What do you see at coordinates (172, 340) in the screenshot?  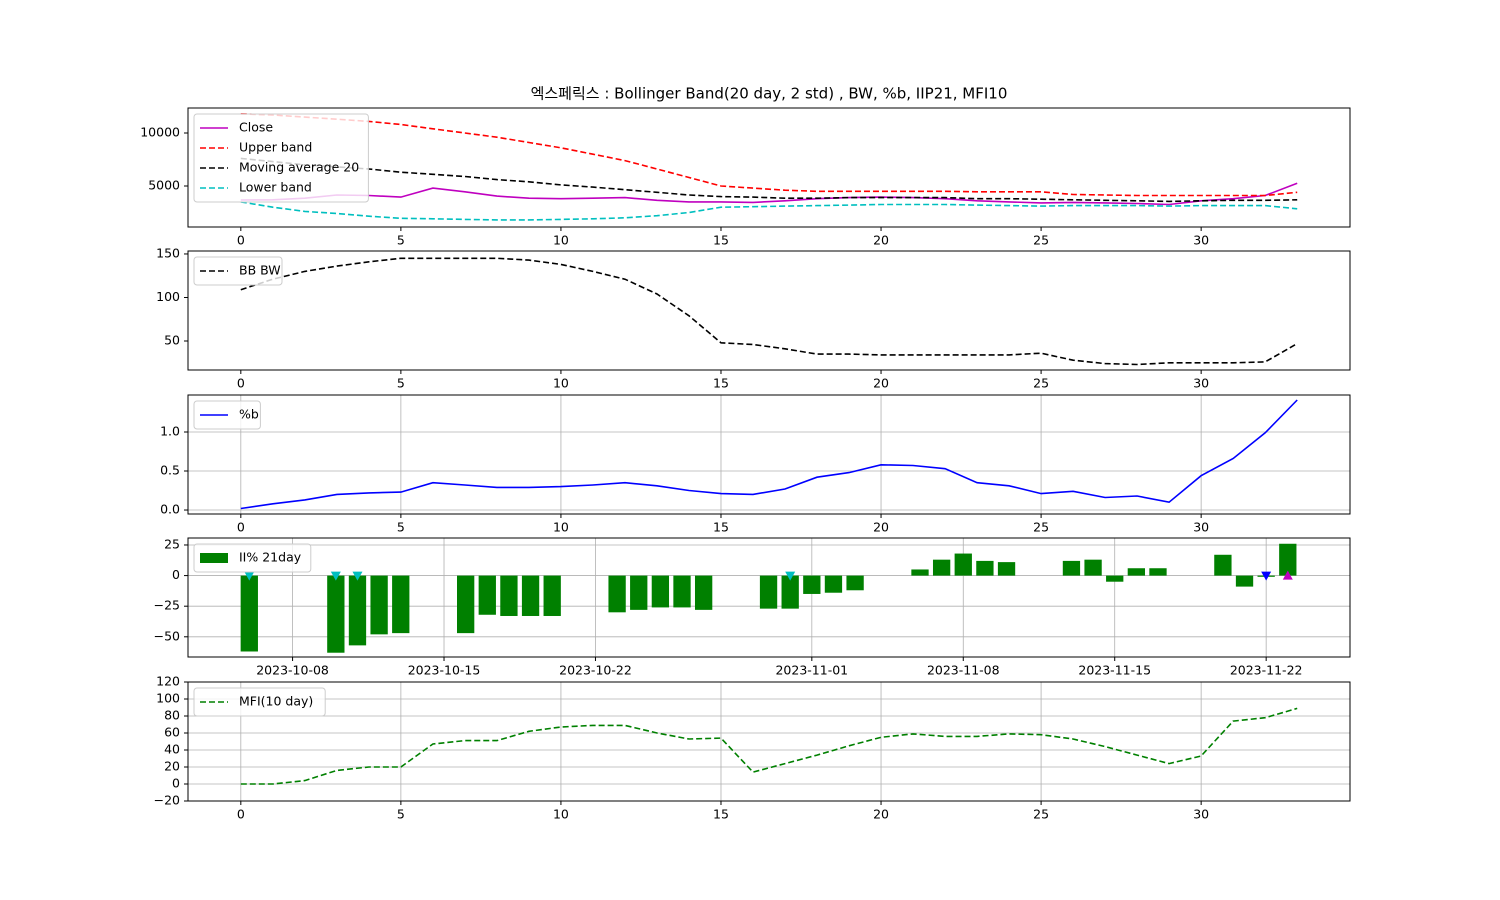 I see `y-tick-label: 50` at bounding box center [172, 340].